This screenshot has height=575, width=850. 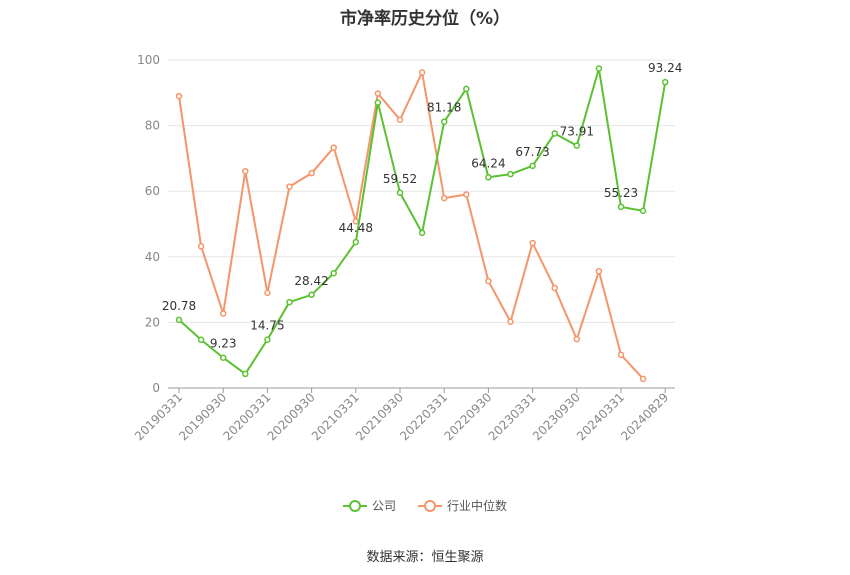 What do you see at coordinates (644, 416) in the screenshot?
I see `x-tick-label: 20240829` at bounding box center [644, 416].